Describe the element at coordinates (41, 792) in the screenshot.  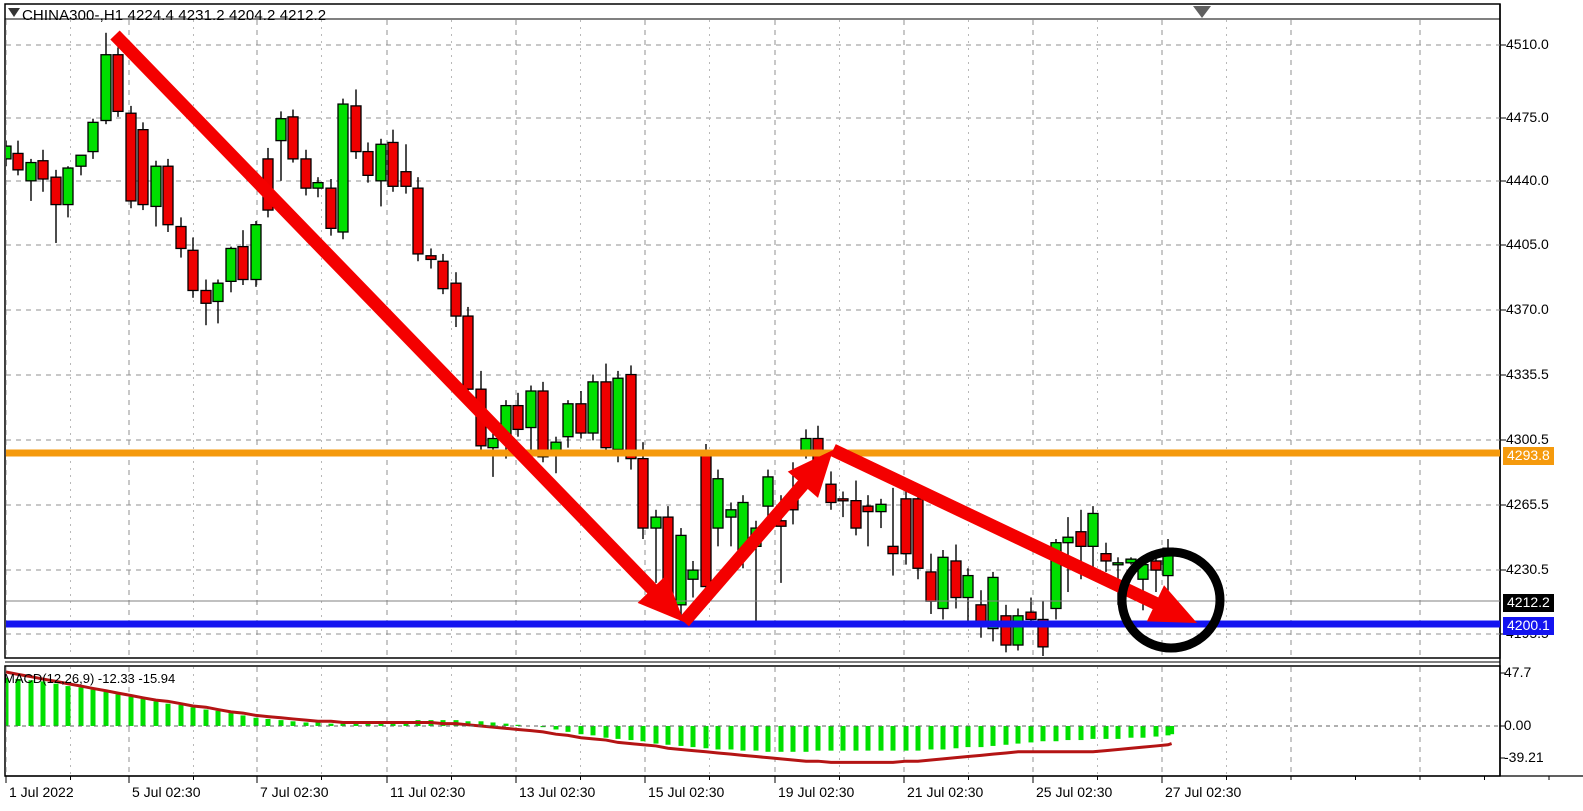
I see `time-tick-label: 1 Jul 2022` at that location.